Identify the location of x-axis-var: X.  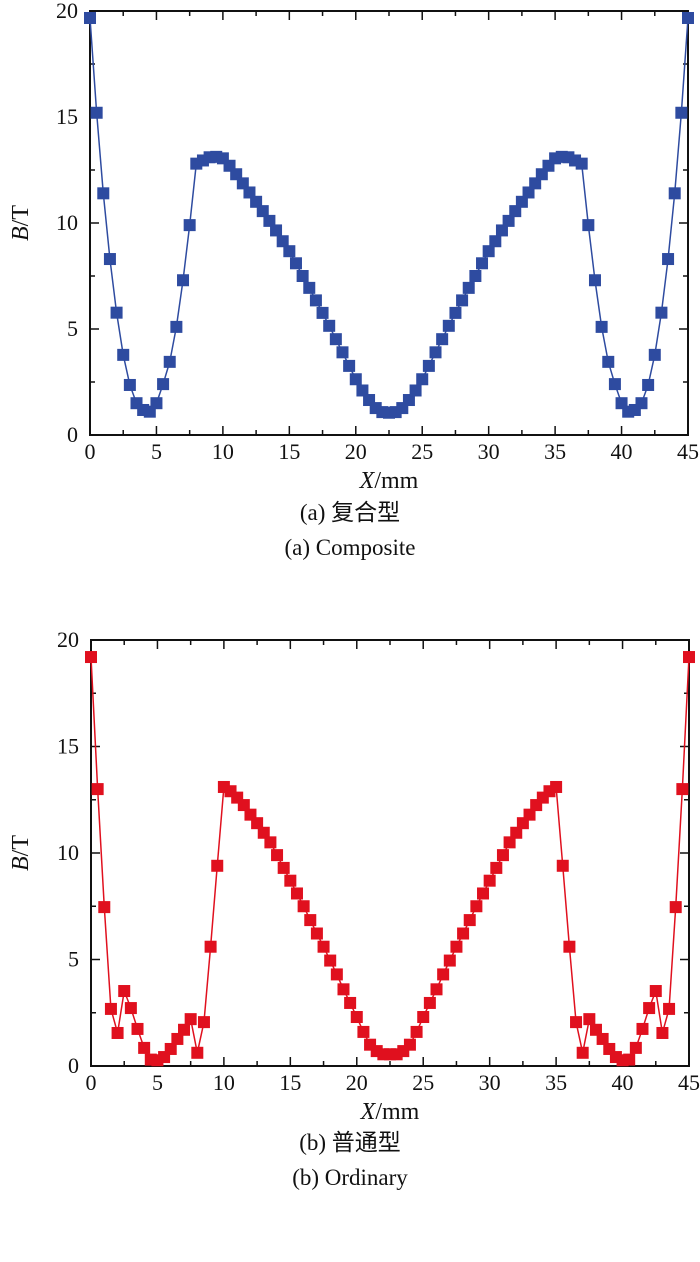
(368, 1112).